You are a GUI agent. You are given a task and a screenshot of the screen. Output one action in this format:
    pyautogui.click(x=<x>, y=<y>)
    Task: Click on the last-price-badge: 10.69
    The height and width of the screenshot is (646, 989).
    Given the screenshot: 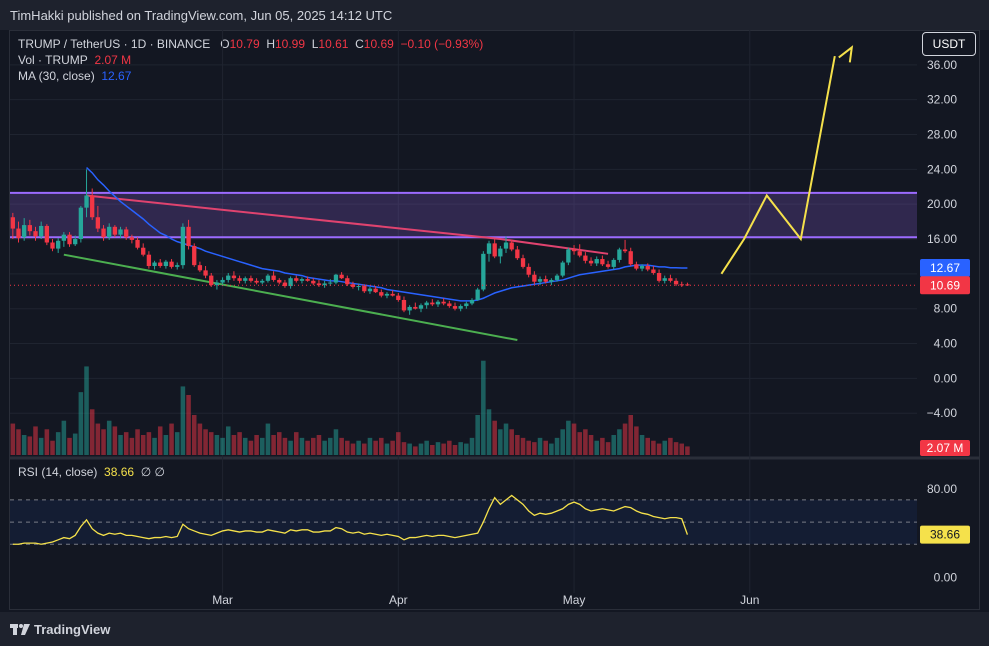 What is the action you would take?
    pyautogui.click(x=945, y=285)
    